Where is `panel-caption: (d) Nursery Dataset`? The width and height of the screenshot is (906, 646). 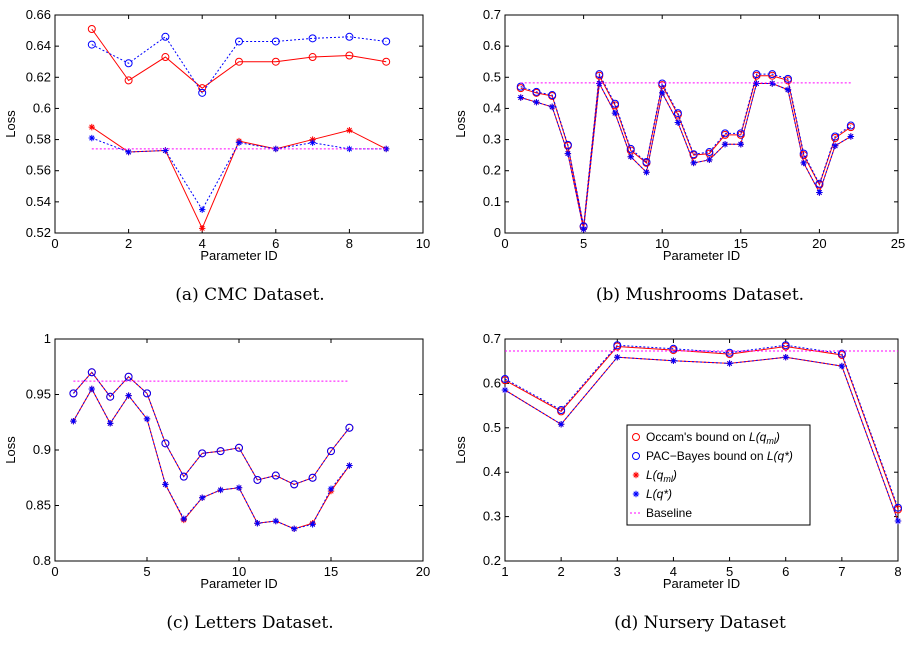
panel-caption: (d) Nursery Dataset is located at coordinates (700, 623).